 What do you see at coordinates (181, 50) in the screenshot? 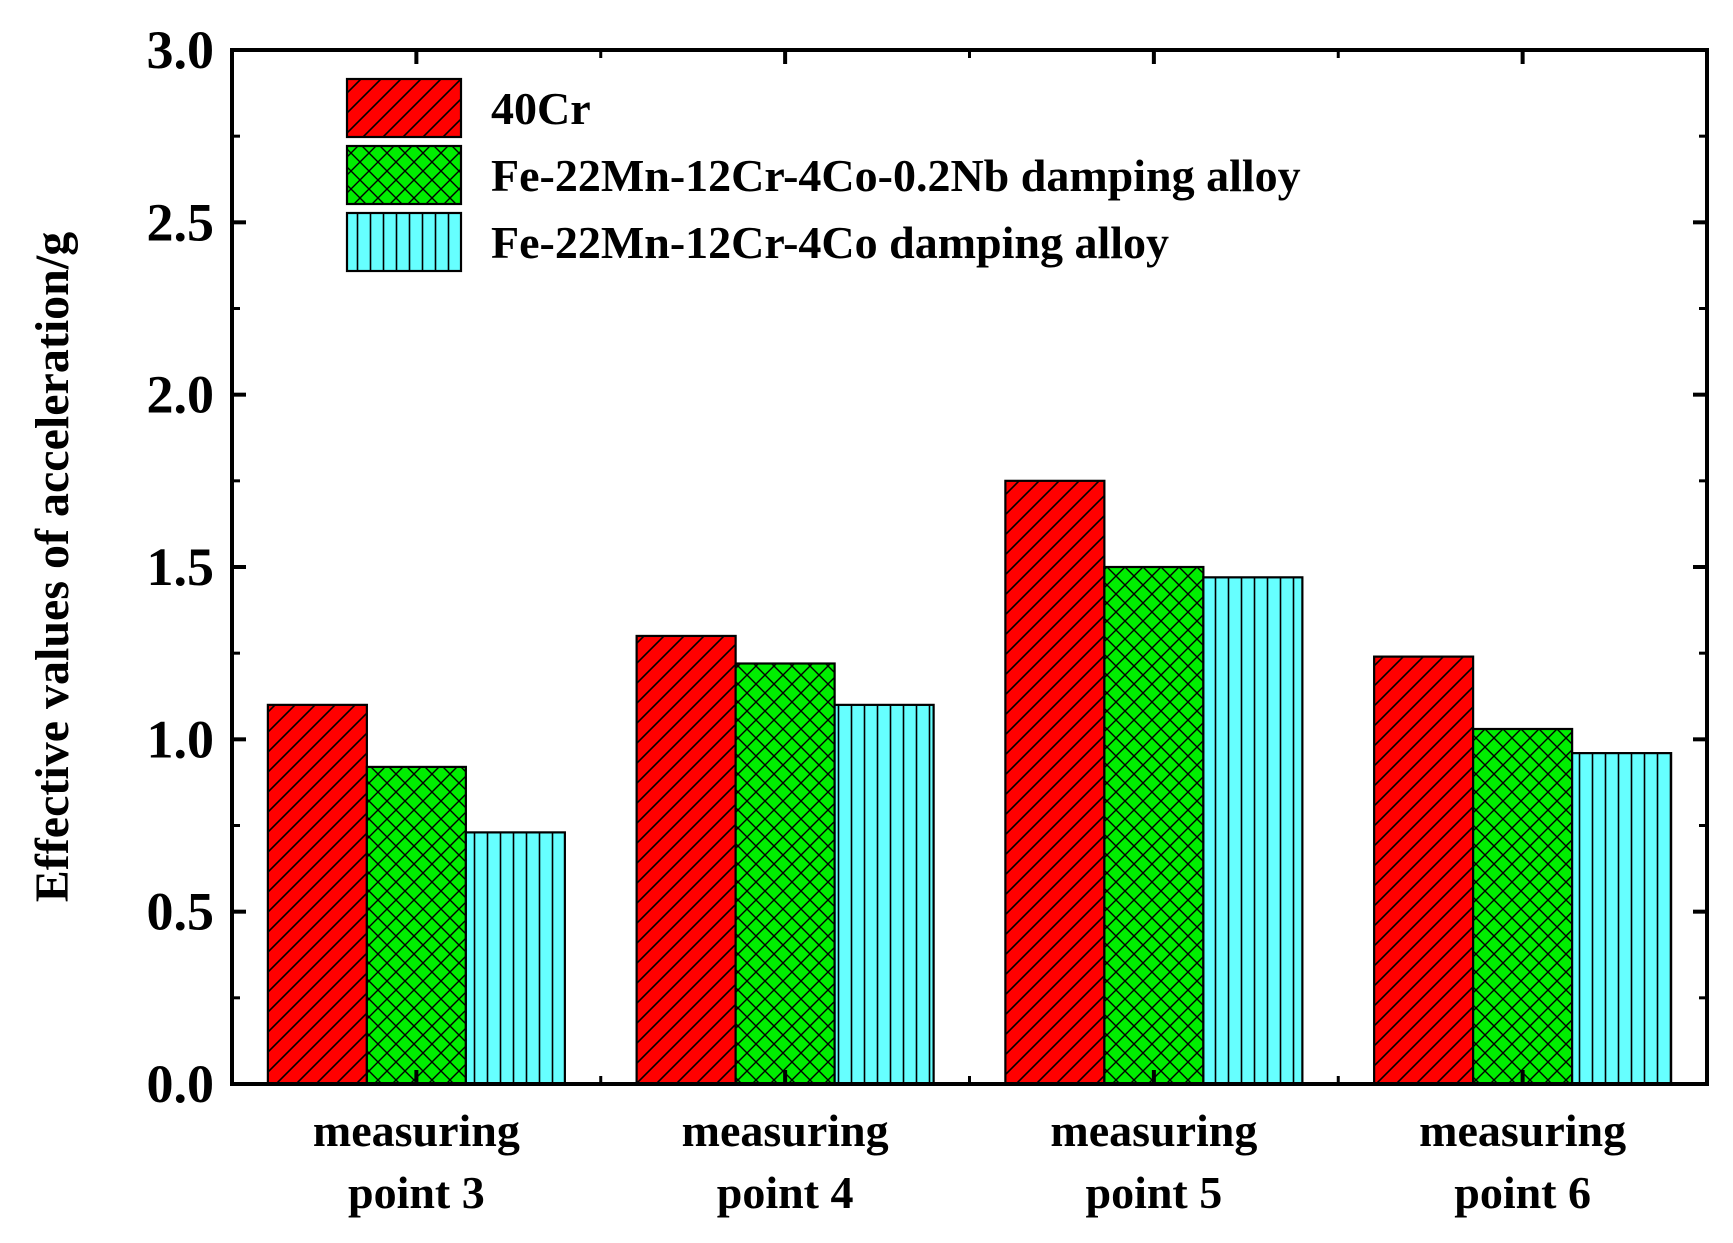
I see `y-tick-label: 3.0` at bounding box center [181, 50].